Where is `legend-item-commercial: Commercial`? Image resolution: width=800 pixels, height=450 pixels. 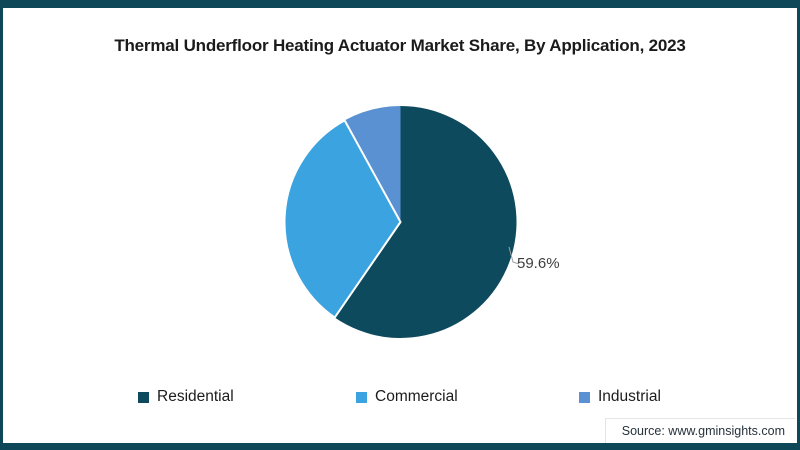
legend-item-commercial: Commercial is located at coordinates (407, 397).